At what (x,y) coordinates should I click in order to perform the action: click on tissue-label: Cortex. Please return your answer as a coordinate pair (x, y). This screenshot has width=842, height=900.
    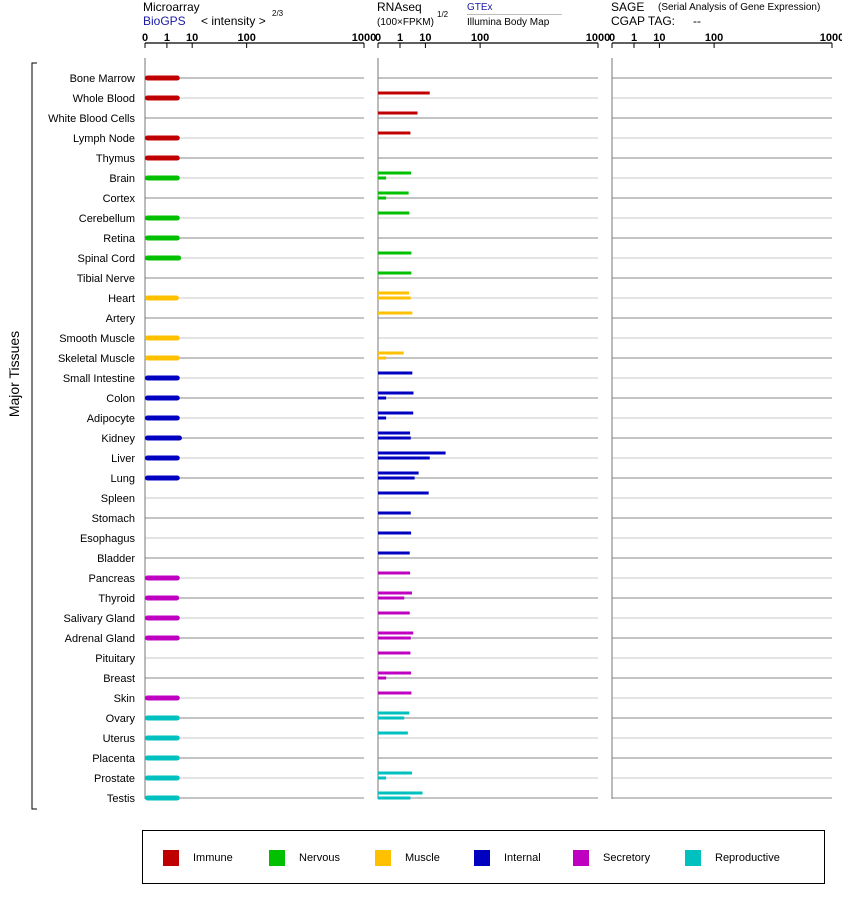
    Looking at the image, I should click on (119, 199).